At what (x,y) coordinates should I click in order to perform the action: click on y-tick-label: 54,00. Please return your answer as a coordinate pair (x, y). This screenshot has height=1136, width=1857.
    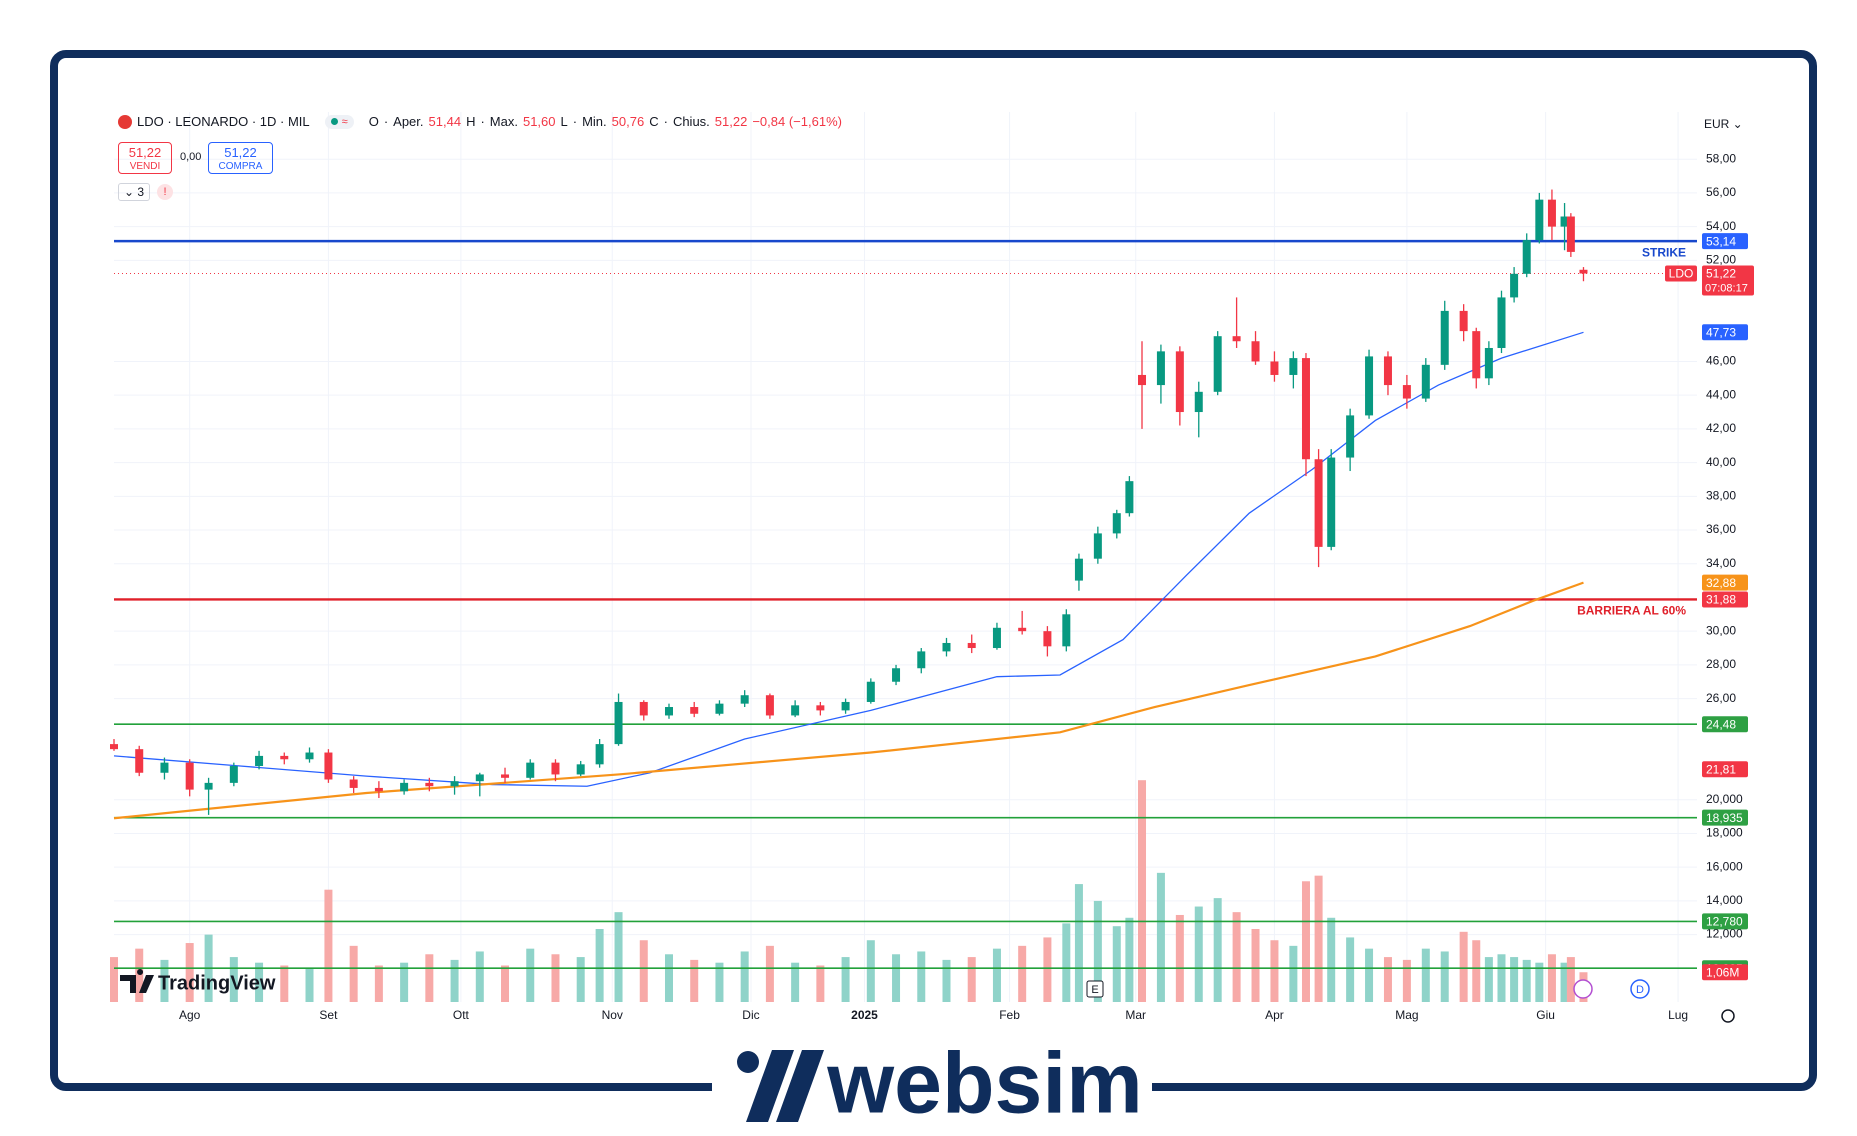
    Looking at the image, I should click on (1721, 226).